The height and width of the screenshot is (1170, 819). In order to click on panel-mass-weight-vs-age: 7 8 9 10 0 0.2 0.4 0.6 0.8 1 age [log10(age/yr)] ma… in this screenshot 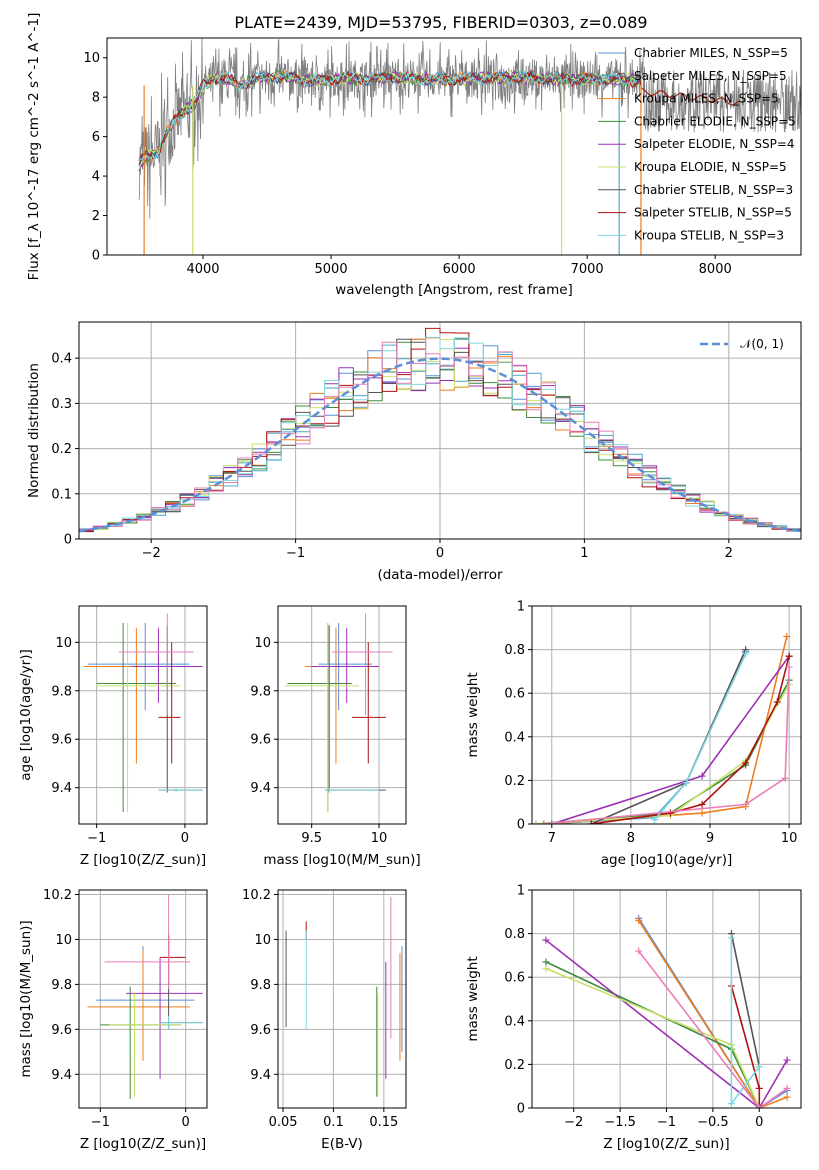, I will do `click(633, 734)`.